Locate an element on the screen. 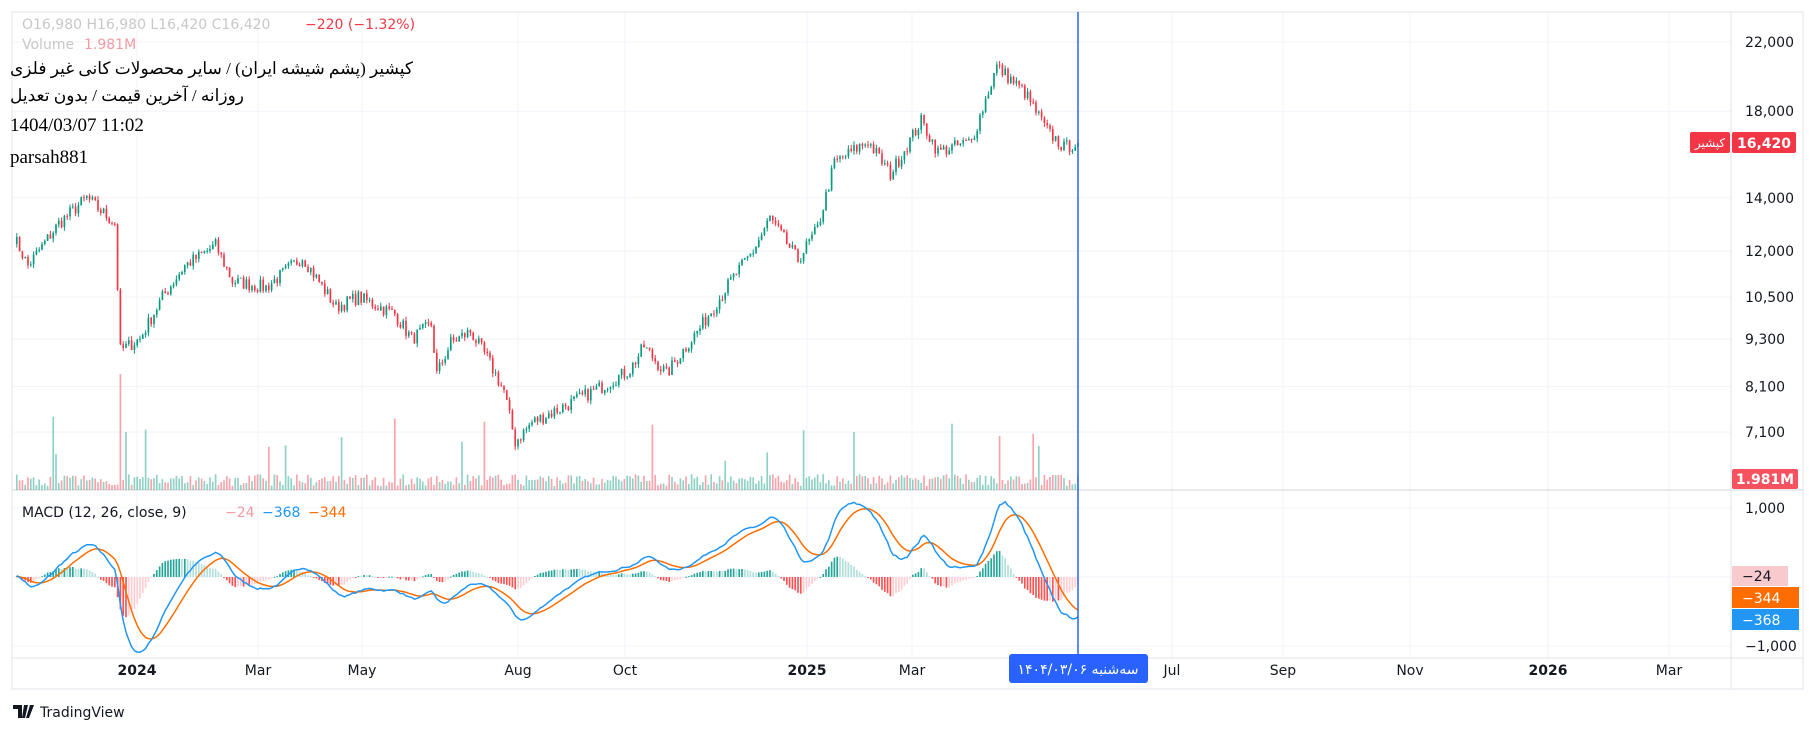 This screenshot has width=1816, height=733. time-axis: 2024 Mar May Aug Oct 2025 Mar Jul Sep Nov 2026 Mar is located at coordinates (900, 671).